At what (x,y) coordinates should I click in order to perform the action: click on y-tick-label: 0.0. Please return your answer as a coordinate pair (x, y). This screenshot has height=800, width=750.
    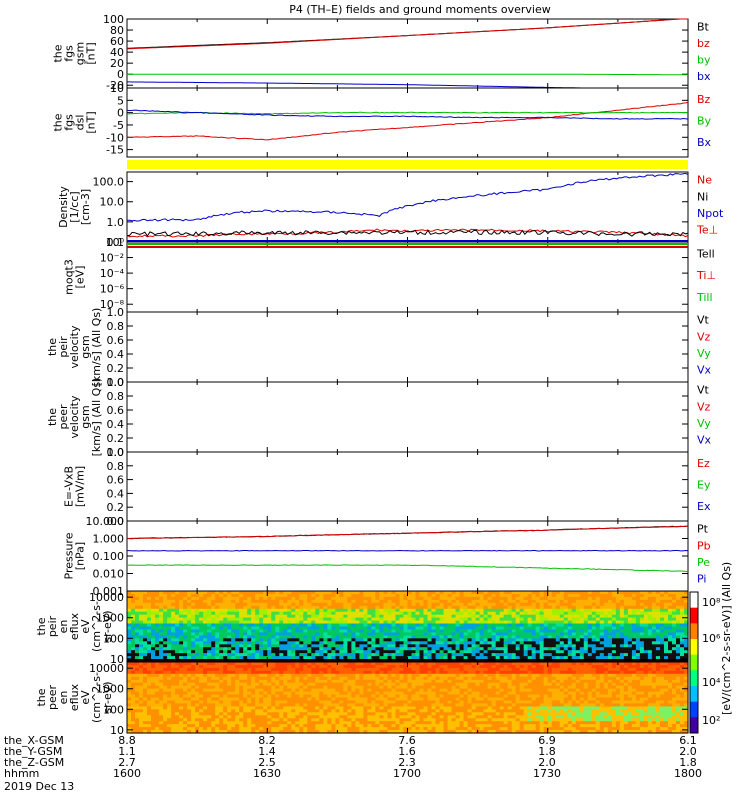
    Looking at the image, I should click on (116, 521).